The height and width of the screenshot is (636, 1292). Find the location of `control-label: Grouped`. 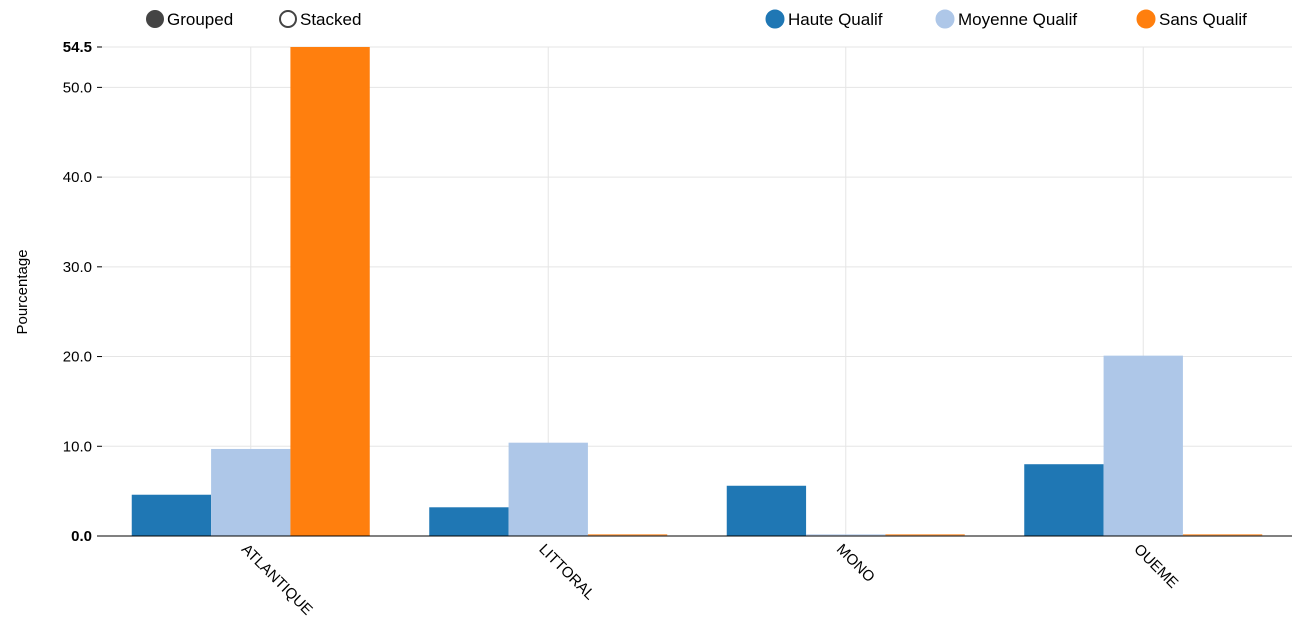

control-label: Grouped is located at coordinates (200, 19).